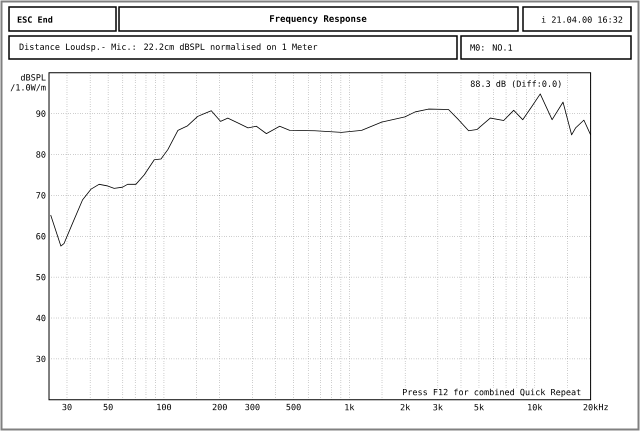 This screenshot has width=640, height=431. I want to click on y-tick-label: 50, so click(41, 277).